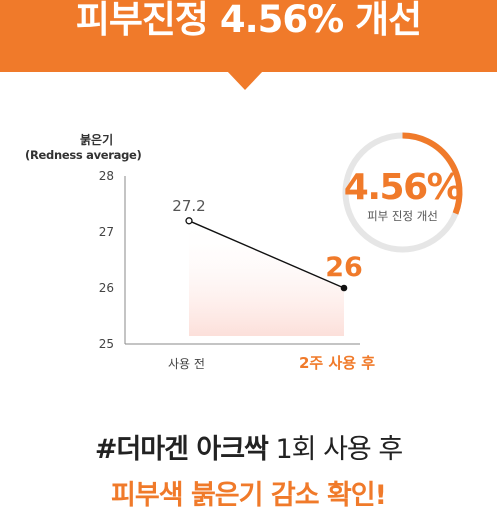 The height and width of the screenshot is (514, 497). What do you see at coordinates (335, 449) in the screenshot?
I see `headline-rest: 1회 사용 후` at bounding box center [335, 449].